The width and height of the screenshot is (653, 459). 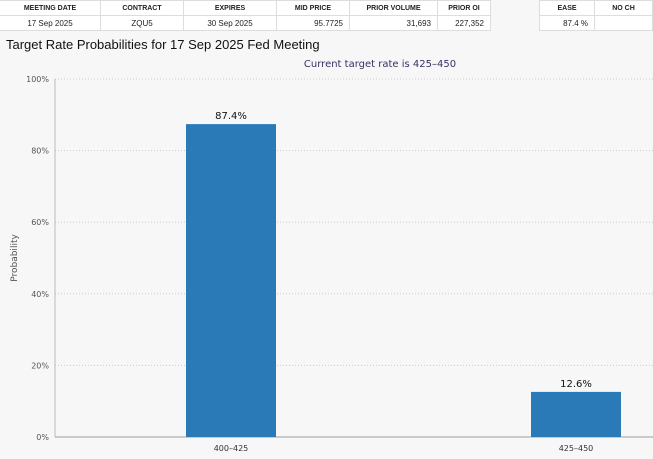 What do you see at coordinates (380, 64) in the screenshot?
I see `chart-subtitle: Current target rate is 425–450` at bounding box center [380, 64].